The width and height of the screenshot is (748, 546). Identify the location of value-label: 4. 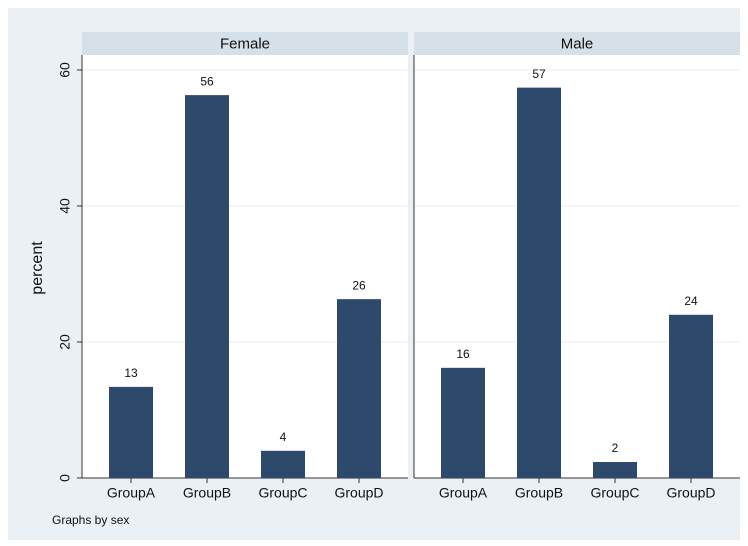
(283, 437).